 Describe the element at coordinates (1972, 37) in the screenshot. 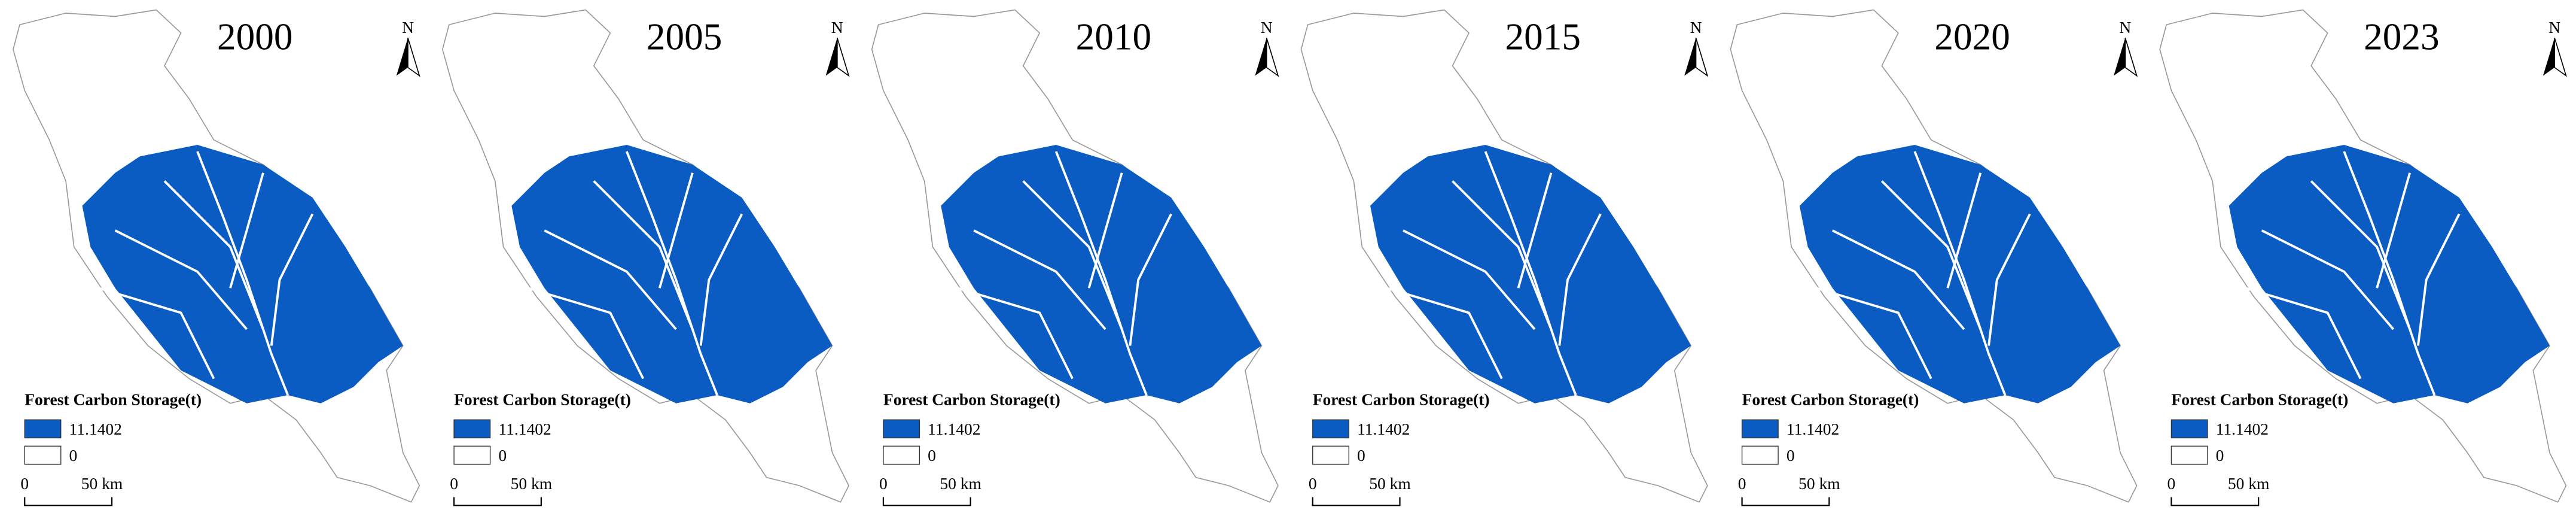

I see `year-title: 2020` at that location.